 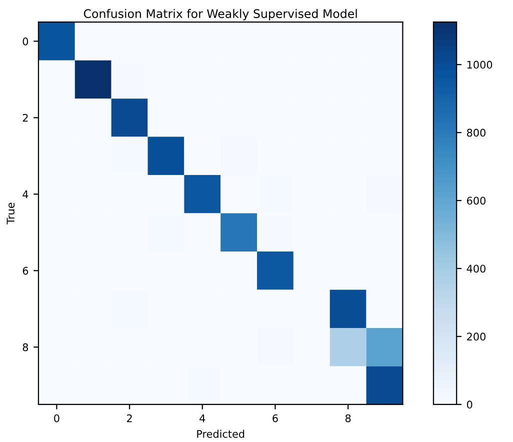 I want to click on y-axis-title: True, so click(x=10, y=213).